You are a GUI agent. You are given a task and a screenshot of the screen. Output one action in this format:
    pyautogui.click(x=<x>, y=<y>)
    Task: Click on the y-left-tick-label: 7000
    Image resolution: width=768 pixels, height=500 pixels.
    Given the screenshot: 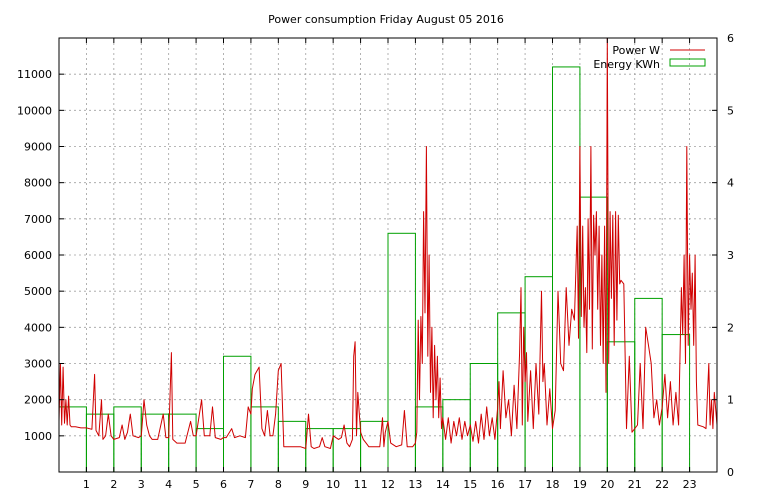 What is the action you would take?
    pyautogui.click(x=38, y=219)
    